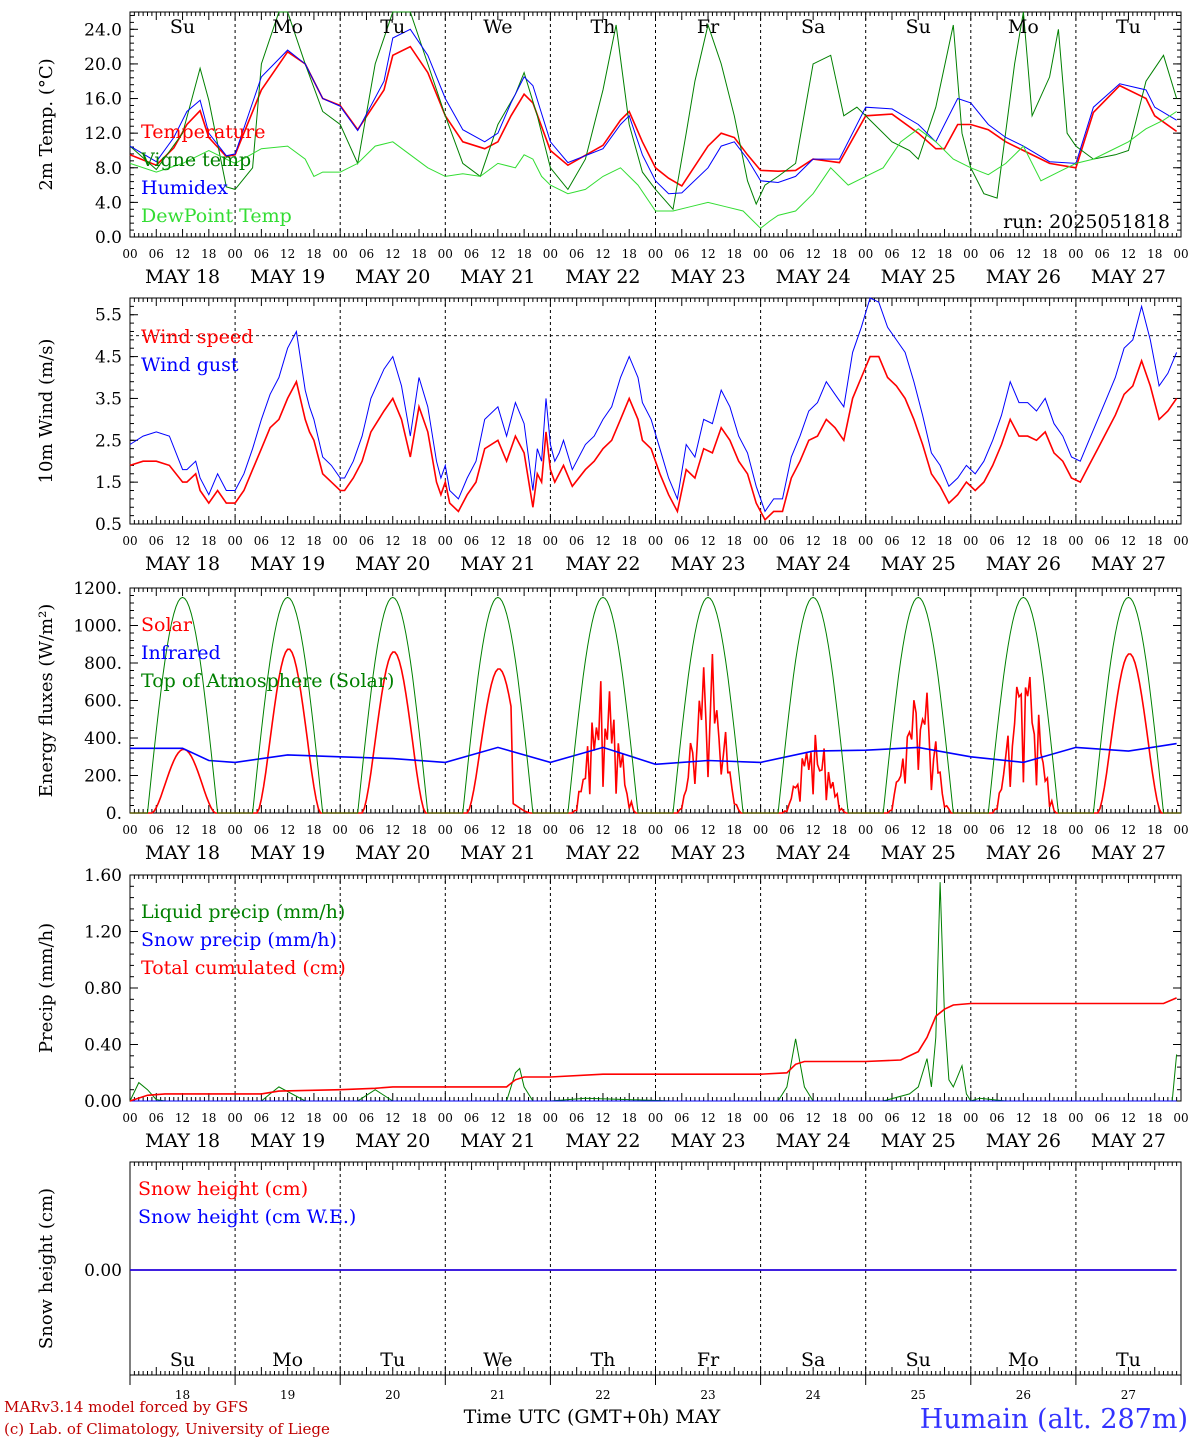  Describe the element at coordinates (653, 405) in the screenshot. I see `series-line-wind-gust` at that location.